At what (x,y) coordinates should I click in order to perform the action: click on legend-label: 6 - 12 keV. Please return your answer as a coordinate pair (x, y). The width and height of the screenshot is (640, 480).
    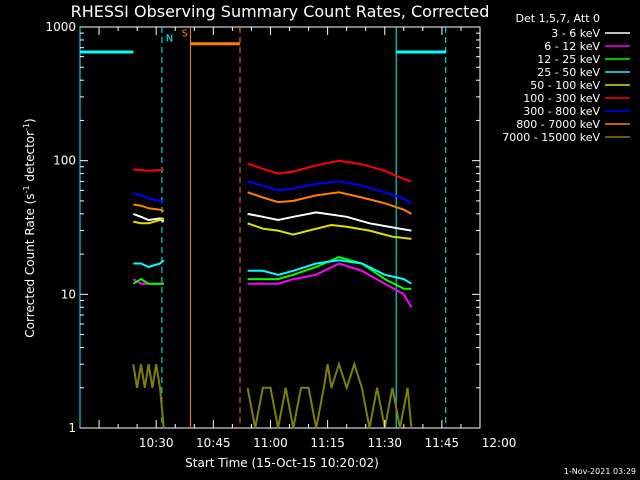
    Looking at the image, I should click on (572, 46).